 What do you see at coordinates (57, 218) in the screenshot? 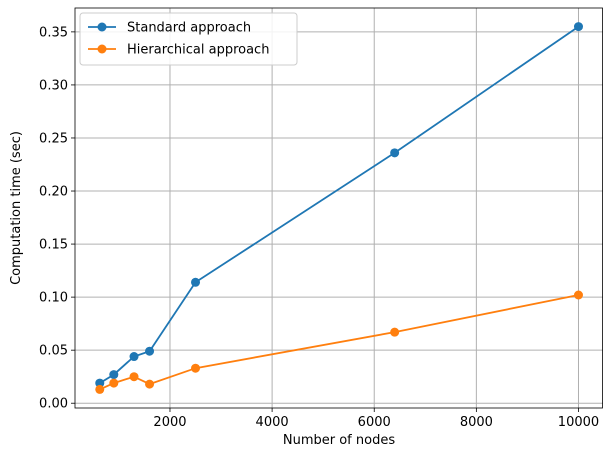
I see `y-axis: 0.00 0.05 0.10 0.15 0.20 0.25 0.30 0.35` at bounding box center [57, 218].